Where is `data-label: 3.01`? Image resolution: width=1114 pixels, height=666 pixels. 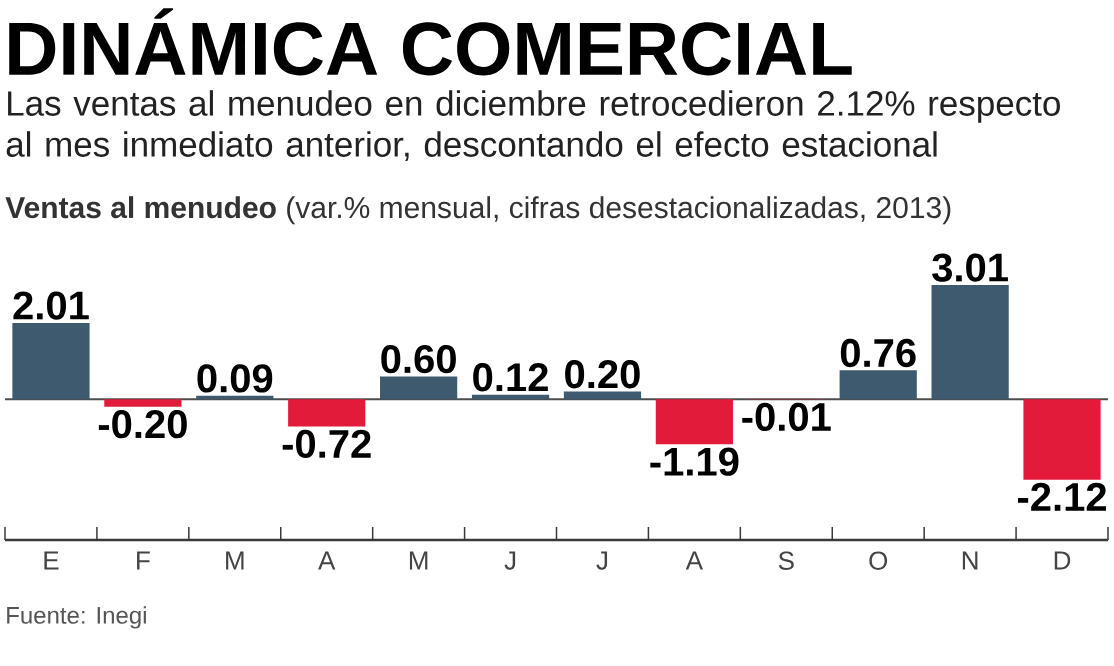 data-label: 3.01 is located at coordinates (970, 267).